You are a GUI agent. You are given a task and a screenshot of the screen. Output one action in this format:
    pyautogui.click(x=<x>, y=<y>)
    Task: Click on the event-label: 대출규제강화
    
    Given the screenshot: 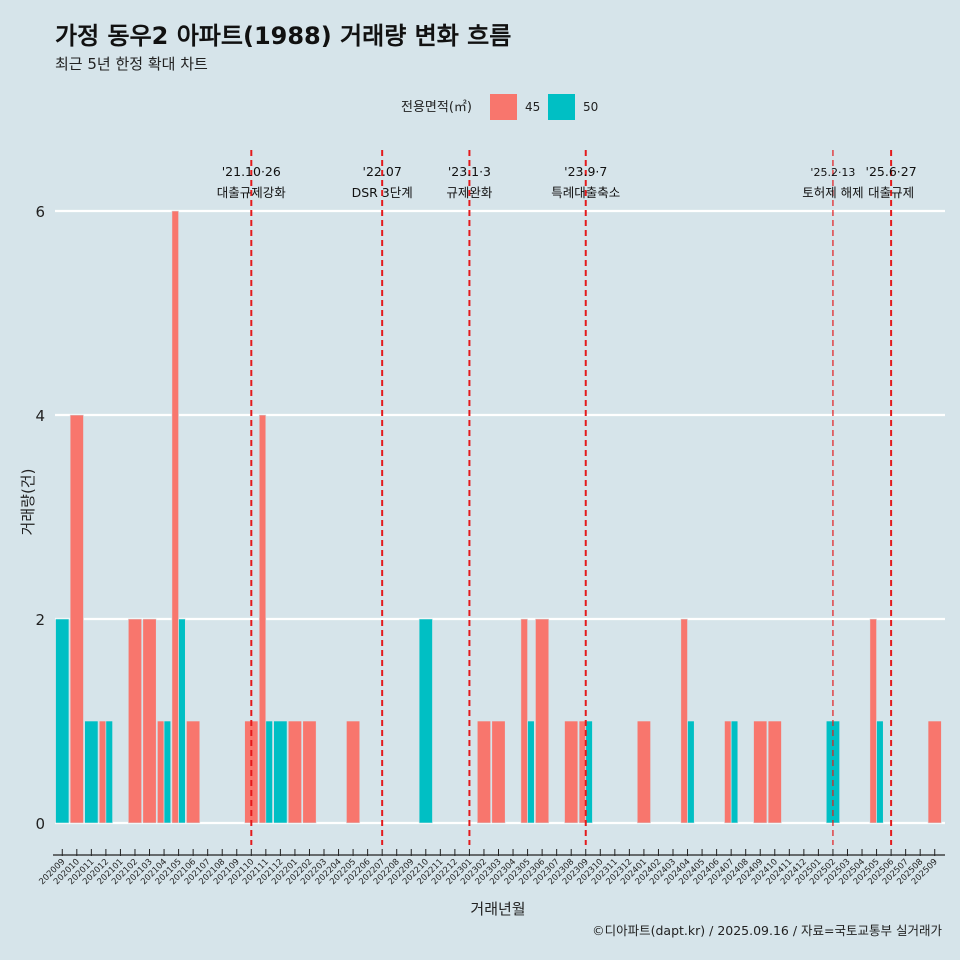 What is the action you would take?
    pyautogui.click(x=252, y=192)
    